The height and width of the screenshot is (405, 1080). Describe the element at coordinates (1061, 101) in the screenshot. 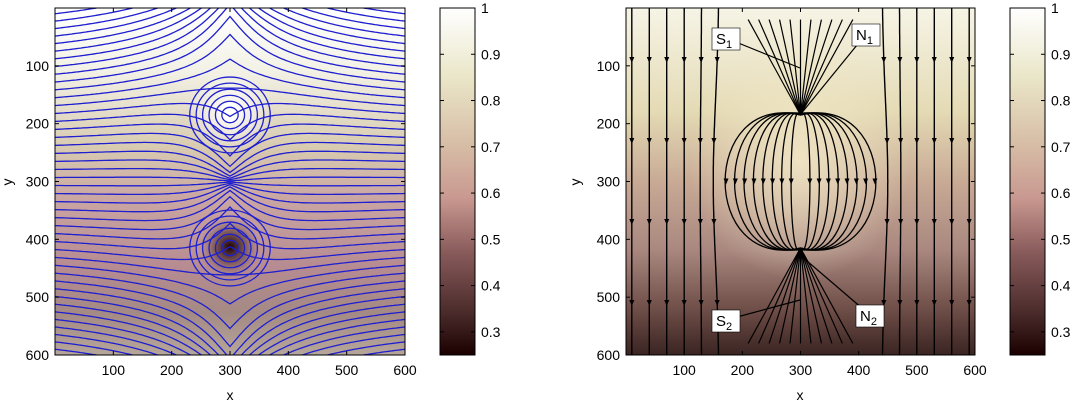

I see `right-colorbar-tick-label: 0.8` at that location.